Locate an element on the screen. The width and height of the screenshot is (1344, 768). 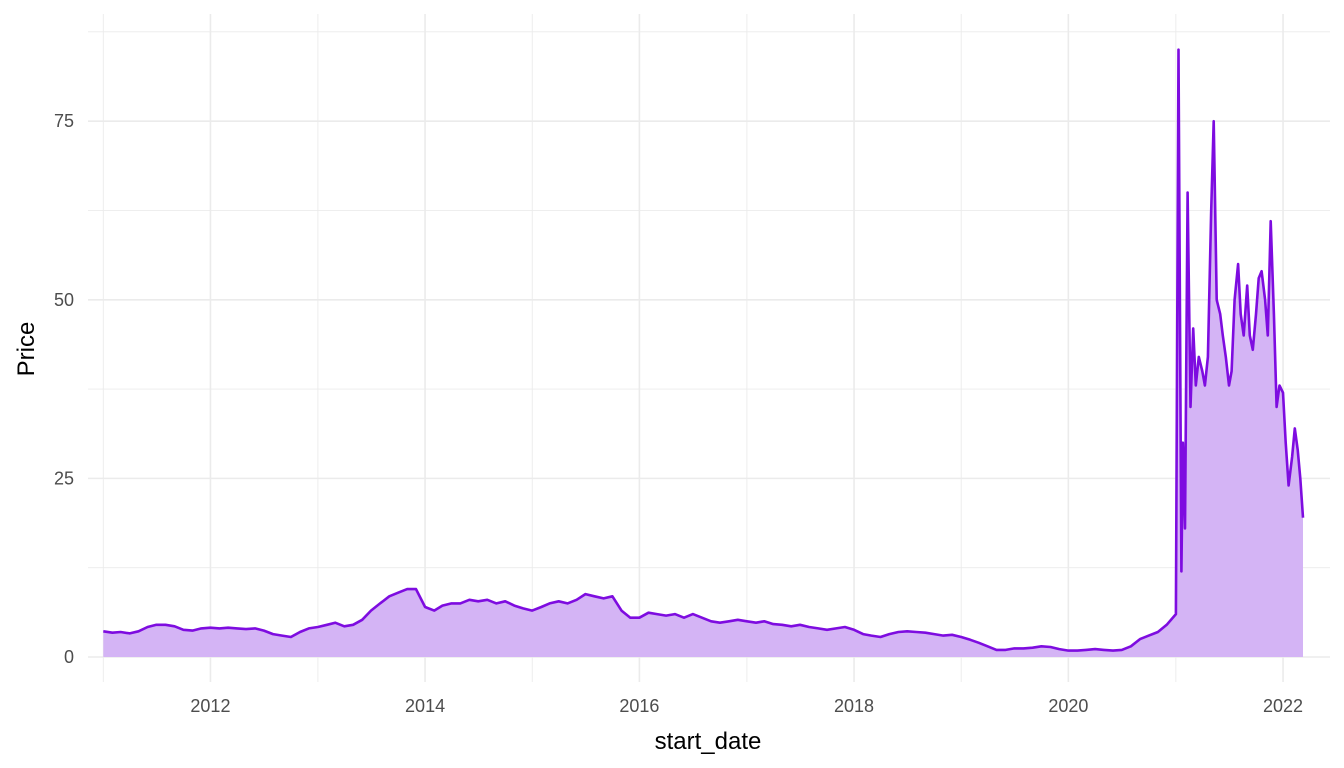
x-axis-title: start_date is located at coordinates (708, 741).